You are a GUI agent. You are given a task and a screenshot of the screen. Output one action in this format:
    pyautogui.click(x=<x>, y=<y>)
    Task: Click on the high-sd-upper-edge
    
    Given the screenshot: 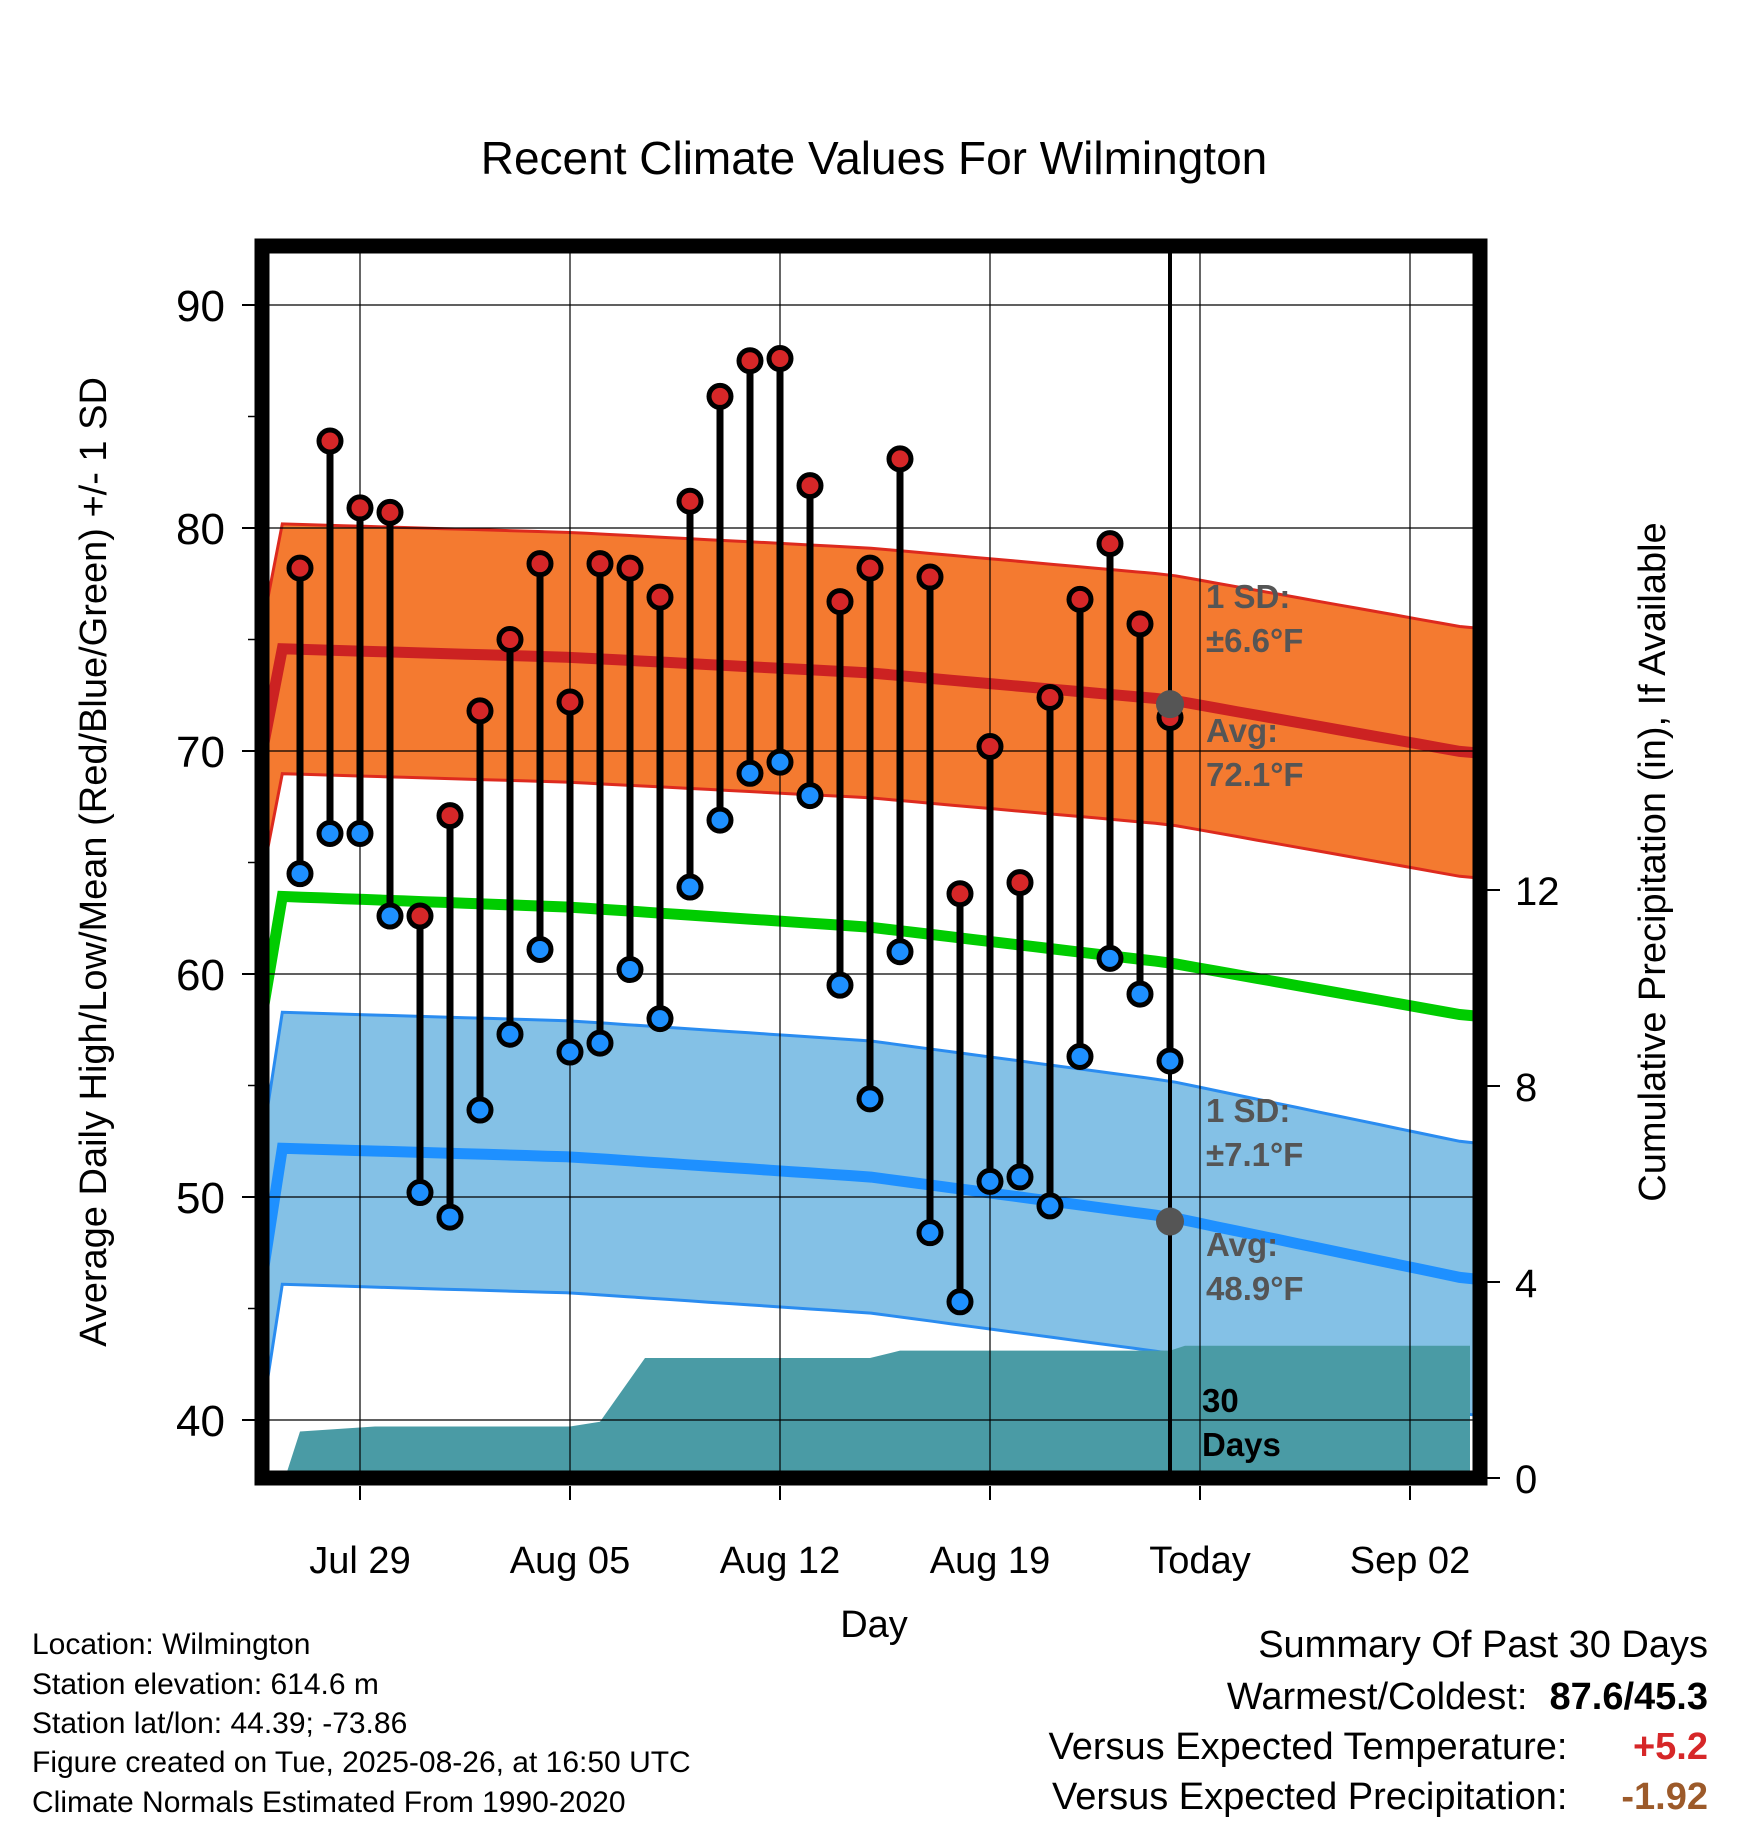 What is the action you would take?
    pyautogui.click(x=871, y=576)
    